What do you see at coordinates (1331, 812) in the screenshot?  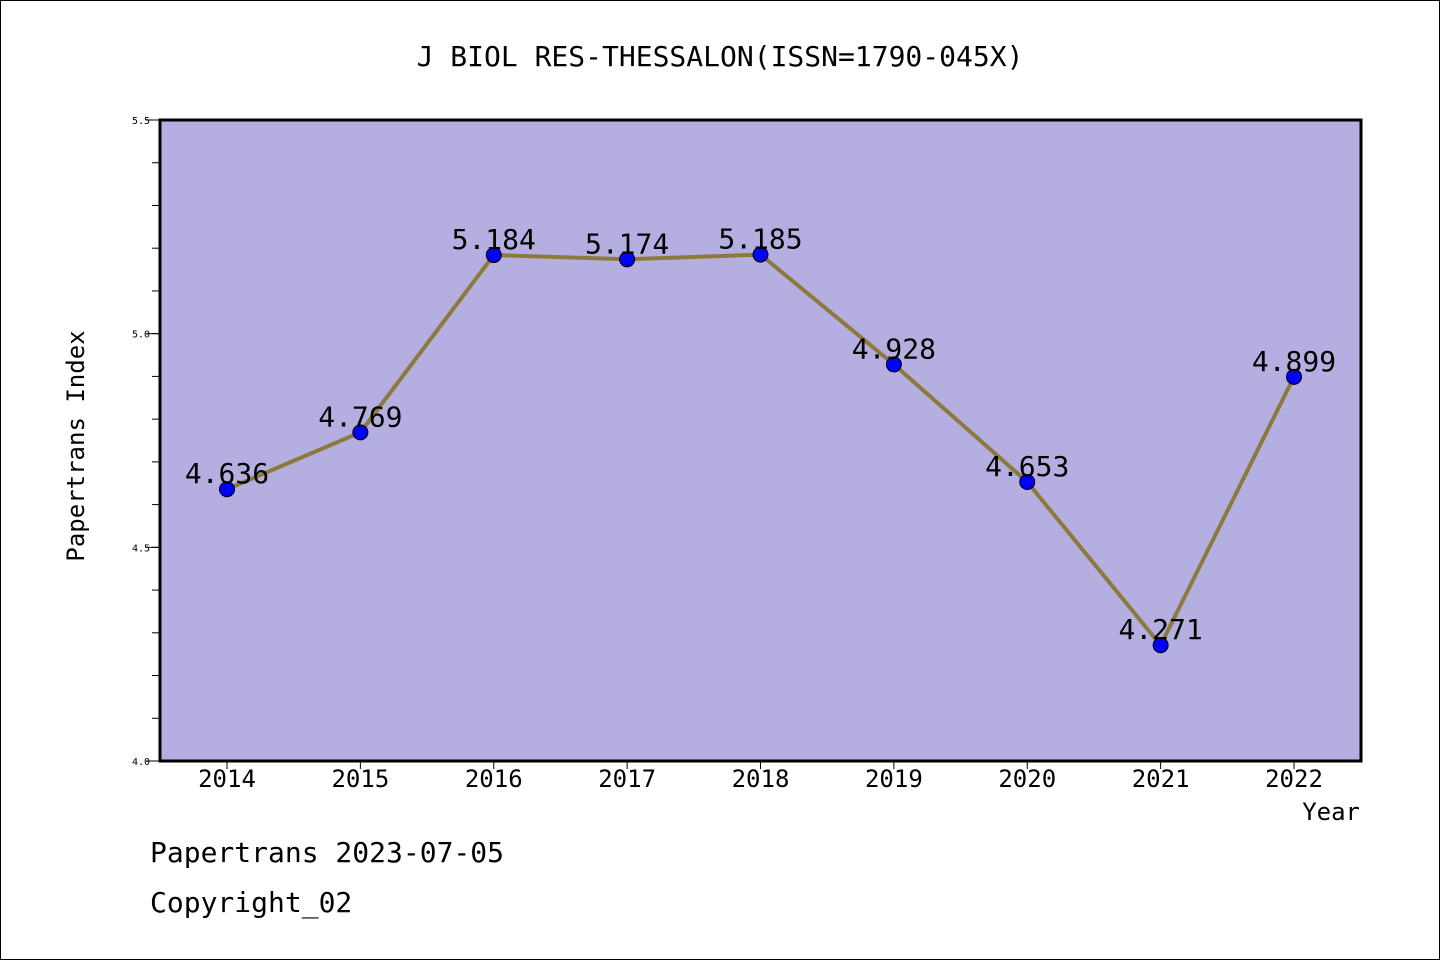 I see `x-axis-label: Year` at bounding box center [1331, 812].